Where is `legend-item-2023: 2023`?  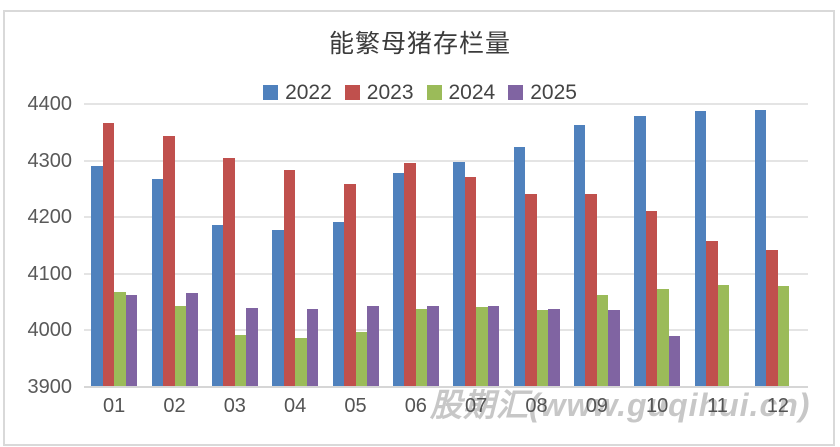 legend-item-2023: 2023 is located at coordinates (379, 92).